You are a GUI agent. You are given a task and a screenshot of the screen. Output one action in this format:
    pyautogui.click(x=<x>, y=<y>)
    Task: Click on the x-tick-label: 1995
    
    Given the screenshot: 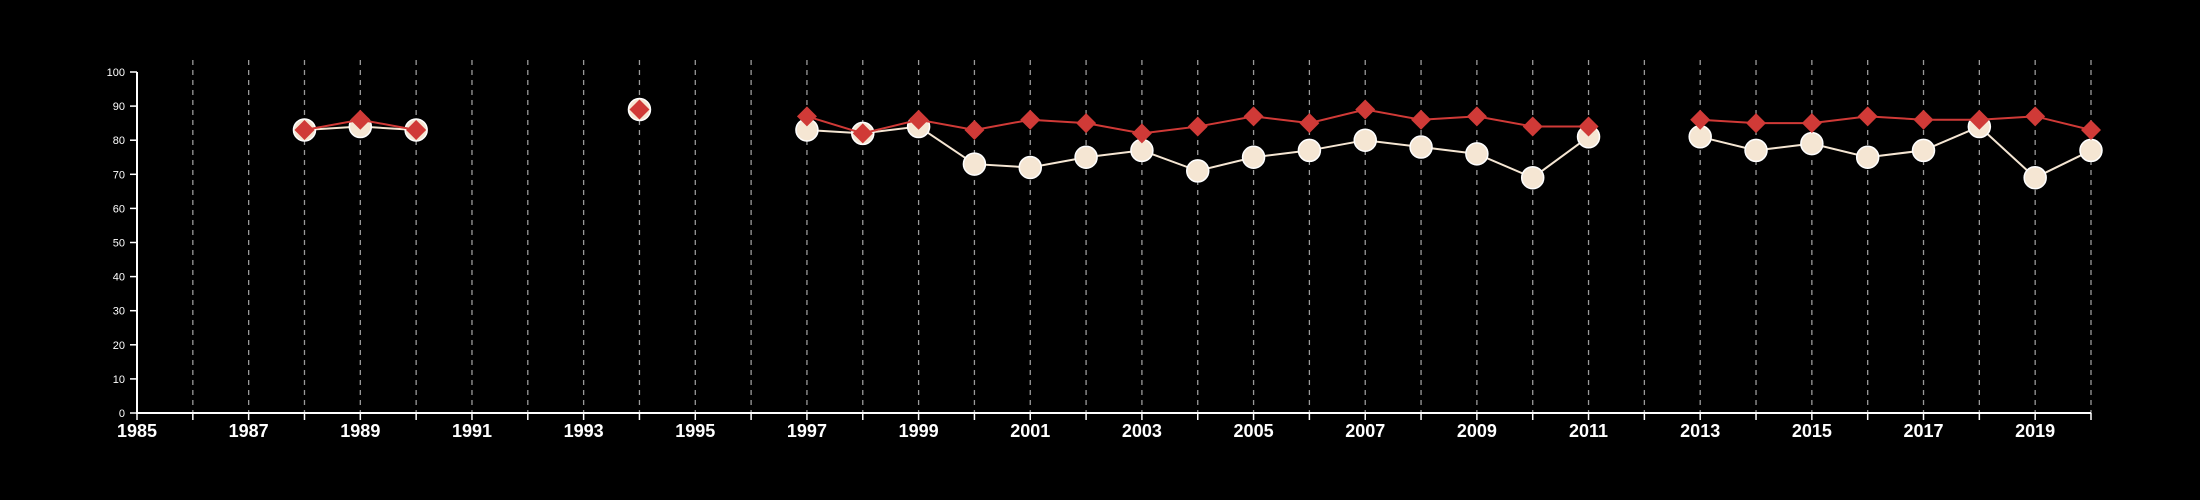 What is the action you would take?
    pyautogui.click(x=695, y=431)
    